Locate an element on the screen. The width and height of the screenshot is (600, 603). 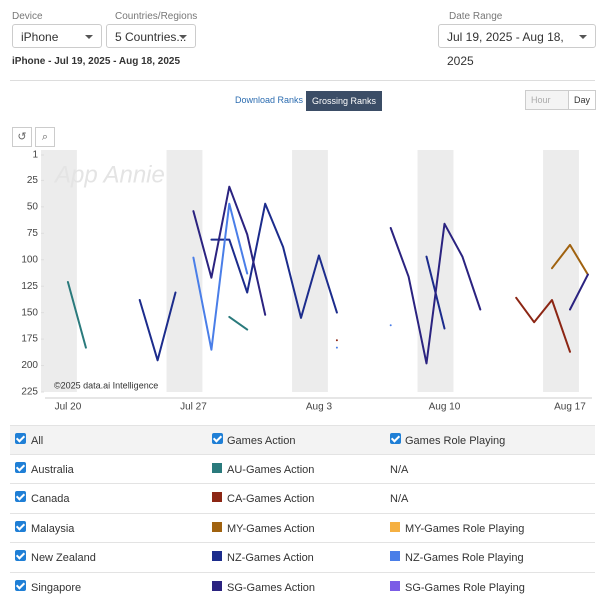
legend-row: Canada CA-Games Action N/A is located at coordinates (302, 498).